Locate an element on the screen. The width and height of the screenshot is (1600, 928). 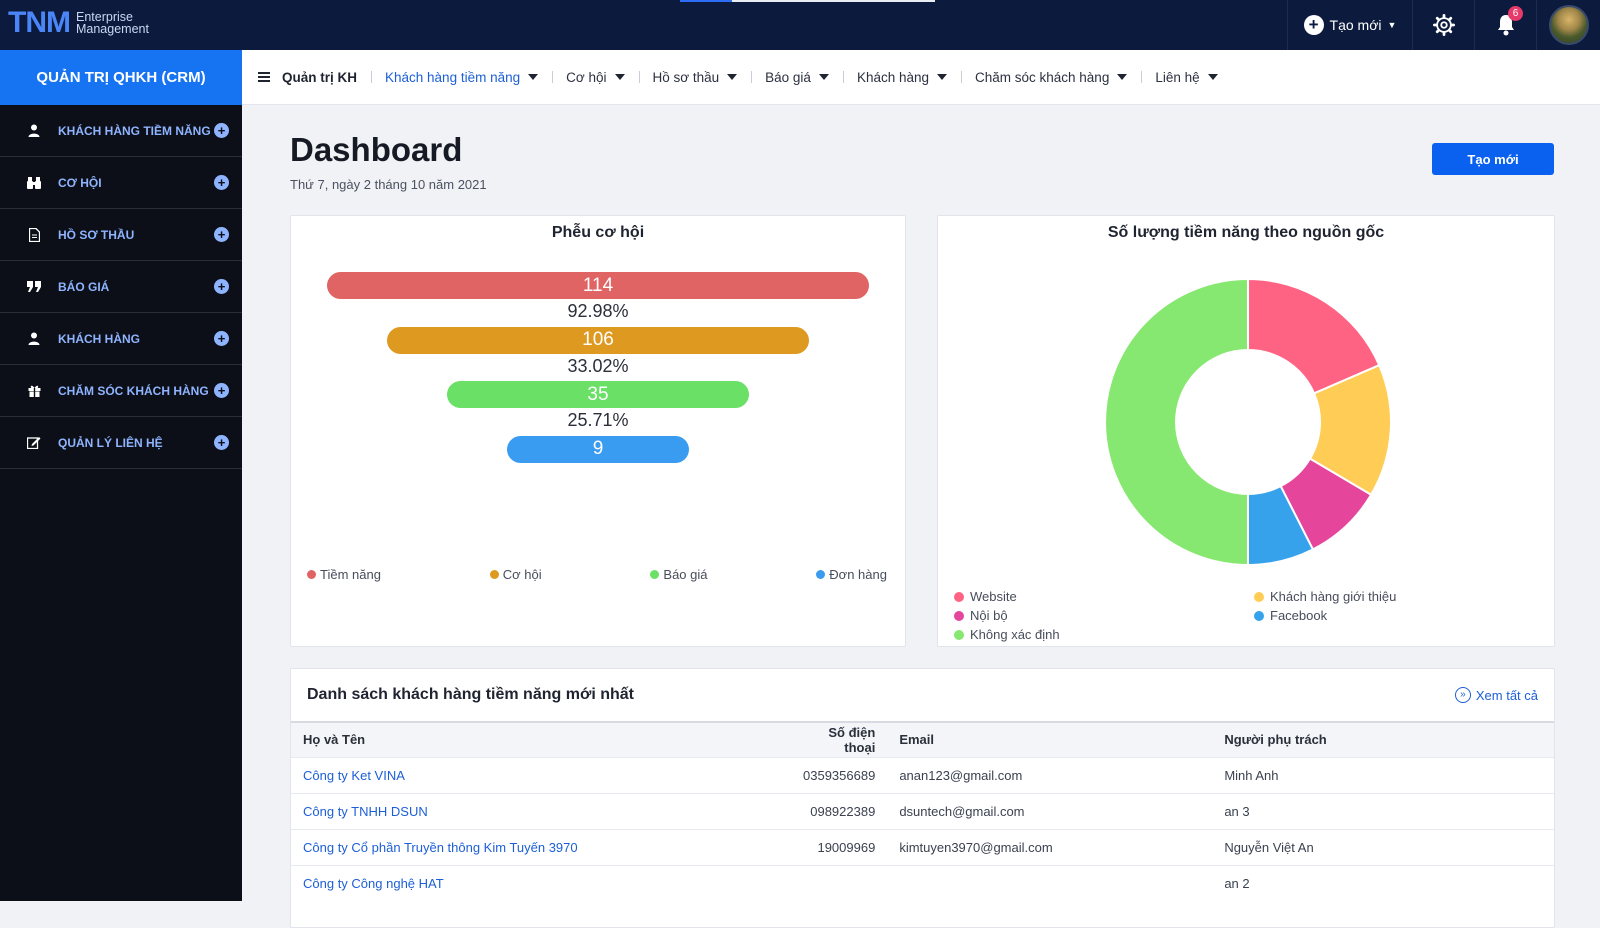
pie-chart-title: Số lượng tiềm năng theo nguồn gốc is located at coordinates (1246, 232).